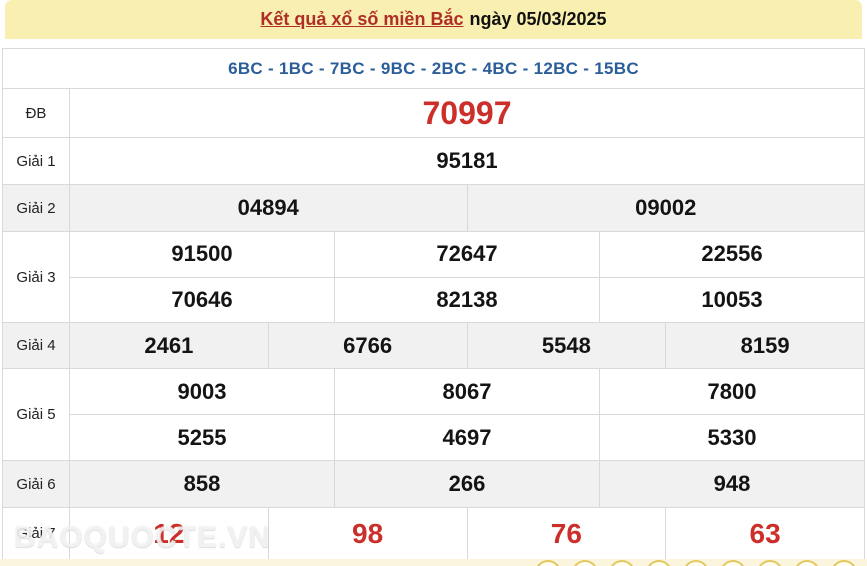  What do you see at coordinates (731, 254) in the screenshot?
I see `prize-number: 22556` at bounding box center [731, 254].